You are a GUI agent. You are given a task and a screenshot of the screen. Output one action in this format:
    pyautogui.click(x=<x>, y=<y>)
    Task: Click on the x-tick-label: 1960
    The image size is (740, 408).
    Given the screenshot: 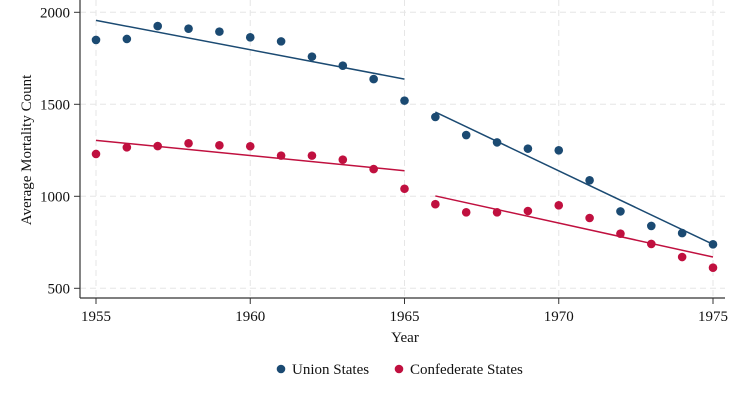 What is the action you would take?
    pyautogui.click(x=250, y=317)
    